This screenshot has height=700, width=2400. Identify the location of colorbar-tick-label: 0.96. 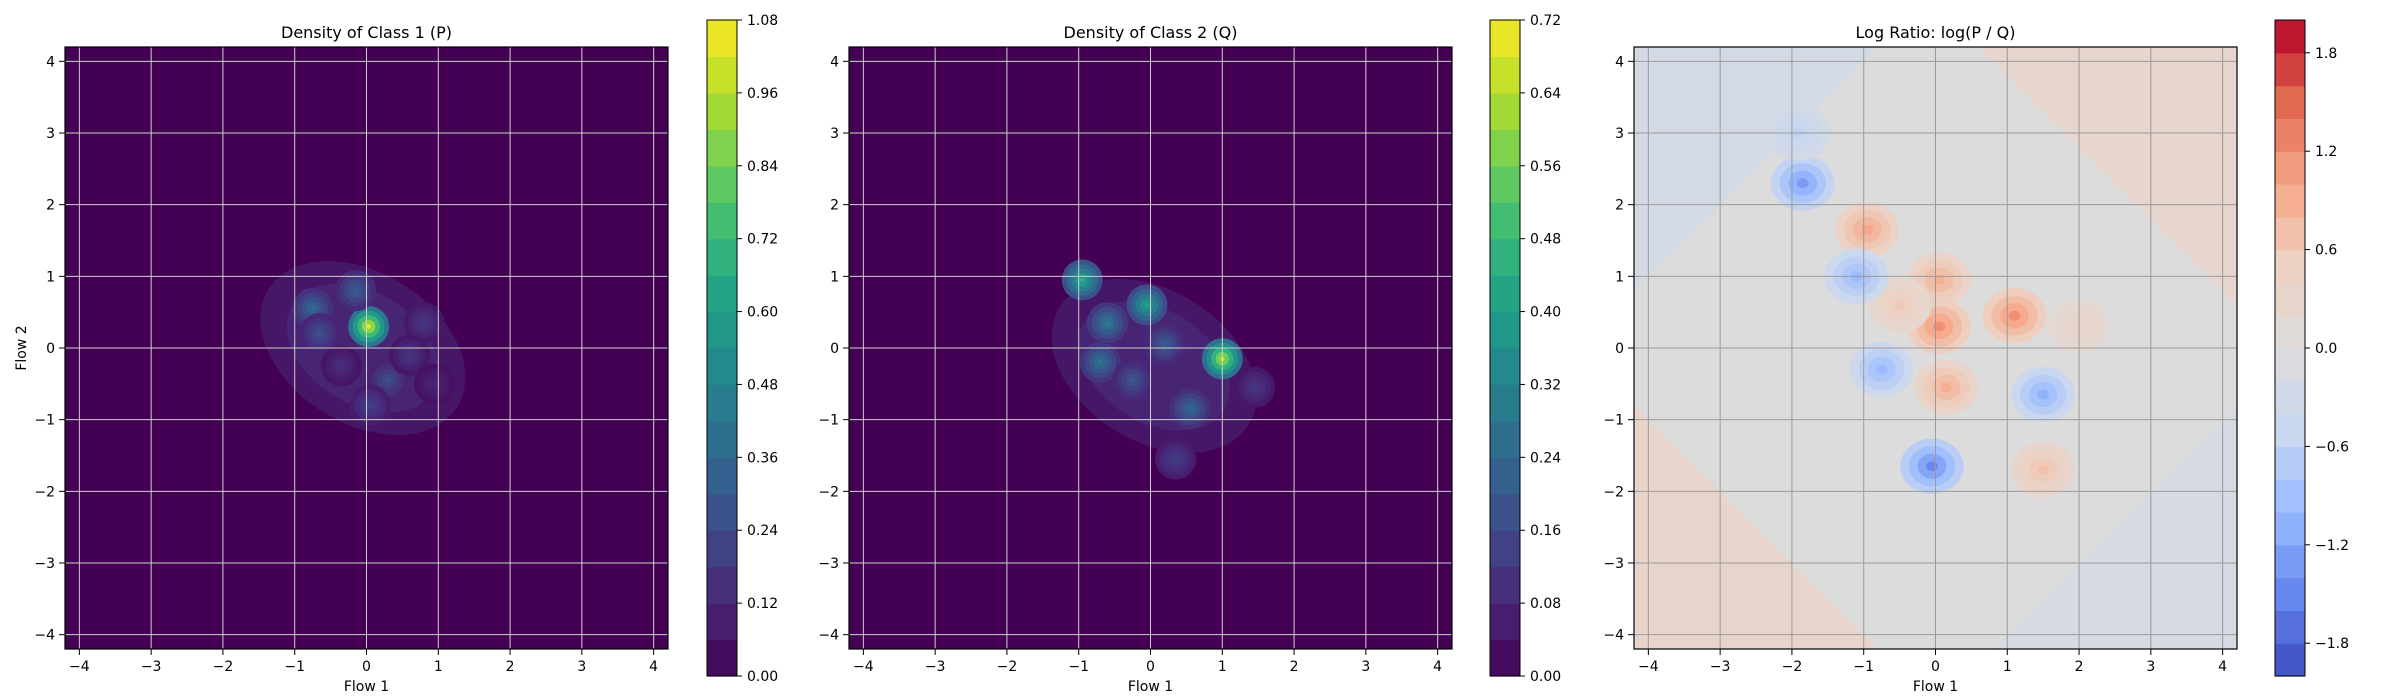
(762, 94).